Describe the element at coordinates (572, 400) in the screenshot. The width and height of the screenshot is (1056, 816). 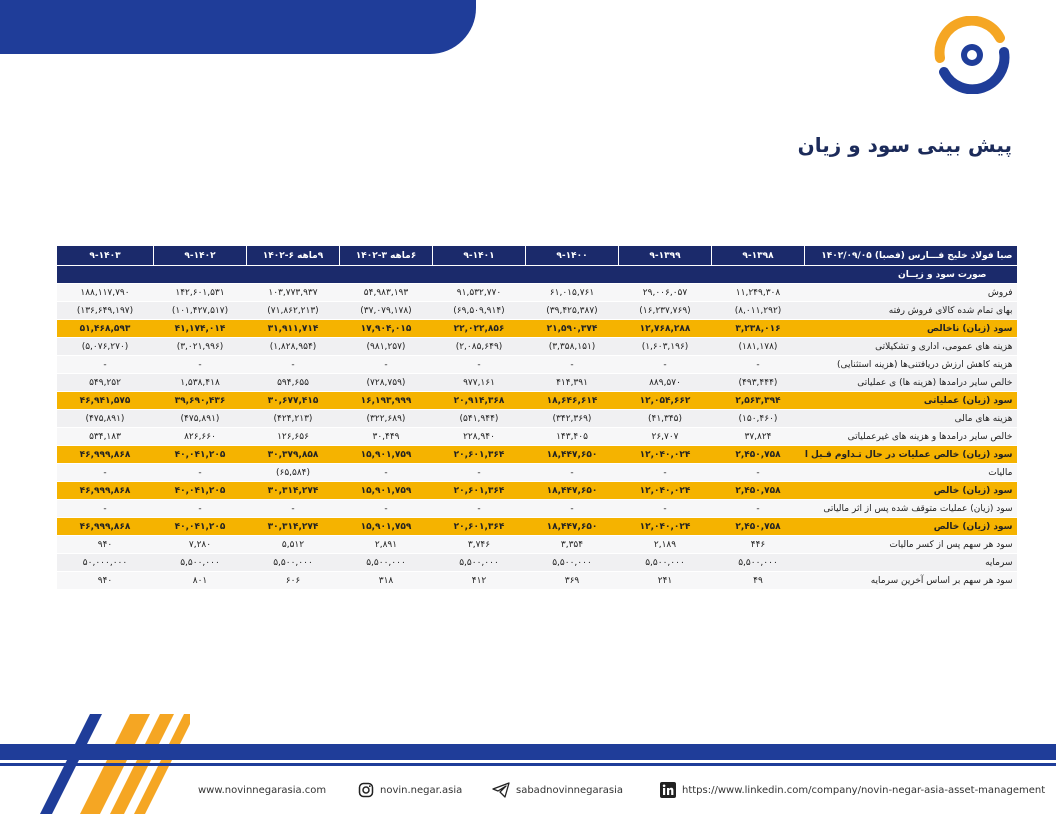
I see `cell-value: ۱۸,۶۴۶,۶۱۴` at that location.